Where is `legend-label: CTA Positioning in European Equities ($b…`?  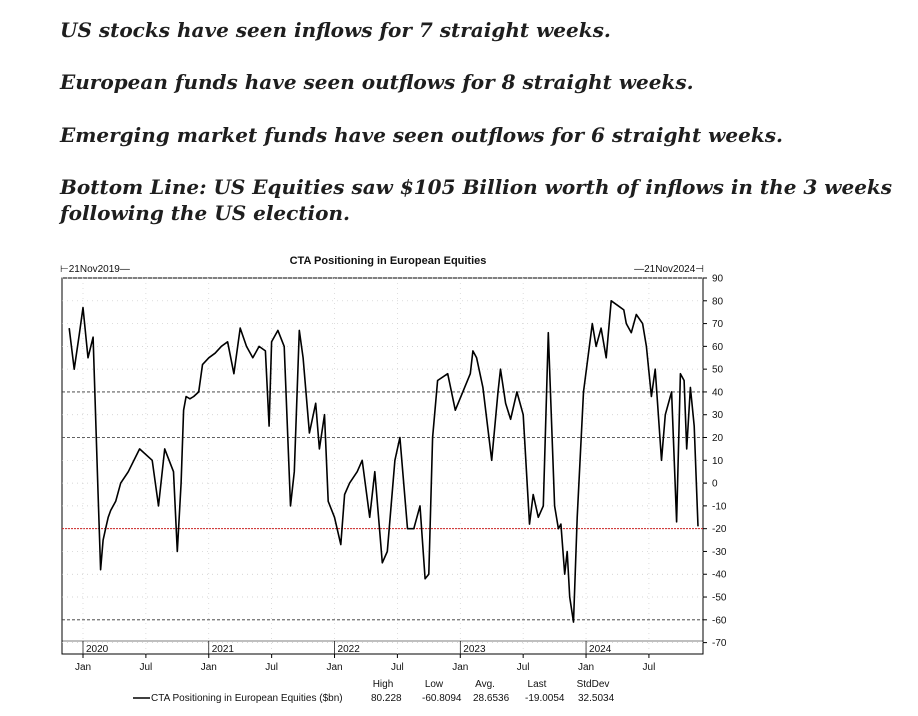 legend-label: CTA Positioning in European Equities ($b… is located at coordinates (247, 698).